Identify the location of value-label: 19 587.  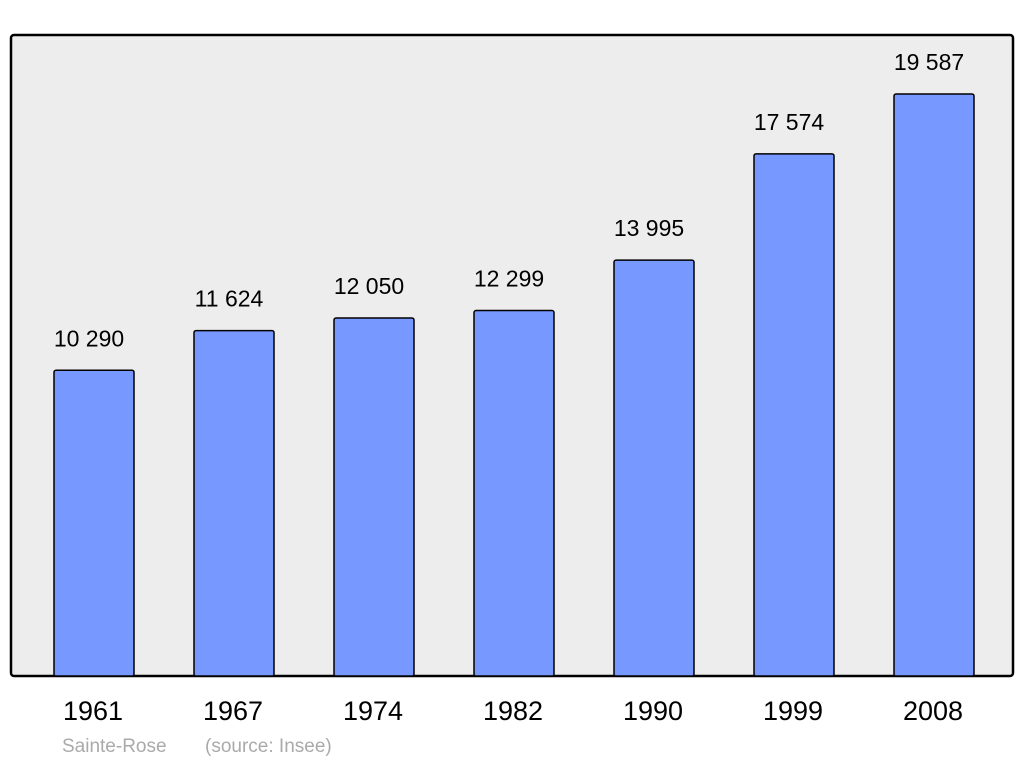
(929, 62).